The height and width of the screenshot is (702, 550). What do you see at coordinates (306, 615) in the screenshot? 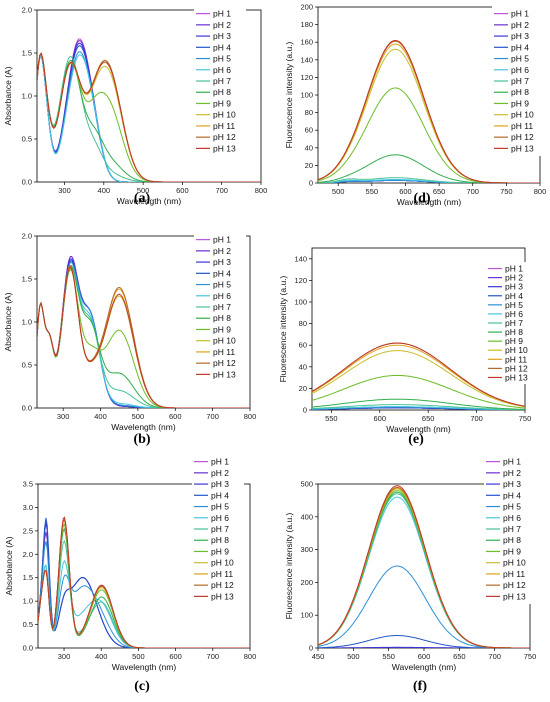
I see `y-tick-label: 100` at bounding box center [306, 615].